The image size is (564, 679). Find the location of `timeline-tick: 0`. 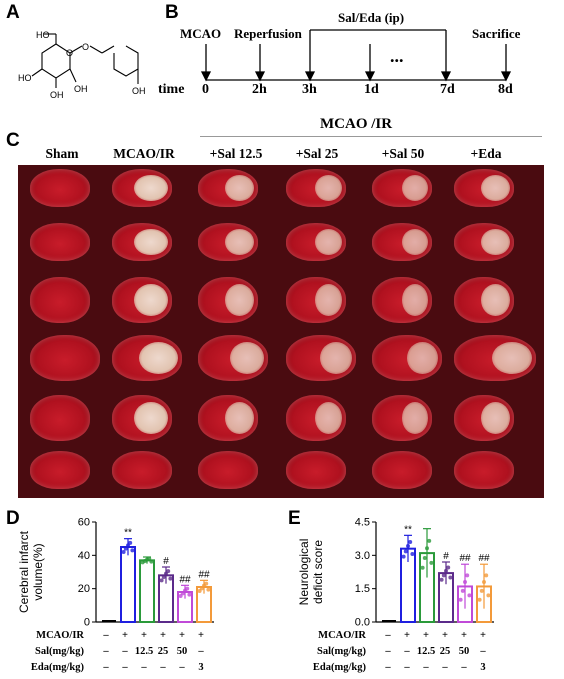

timeline-tick: 0 is located at coordinates (205, 89).